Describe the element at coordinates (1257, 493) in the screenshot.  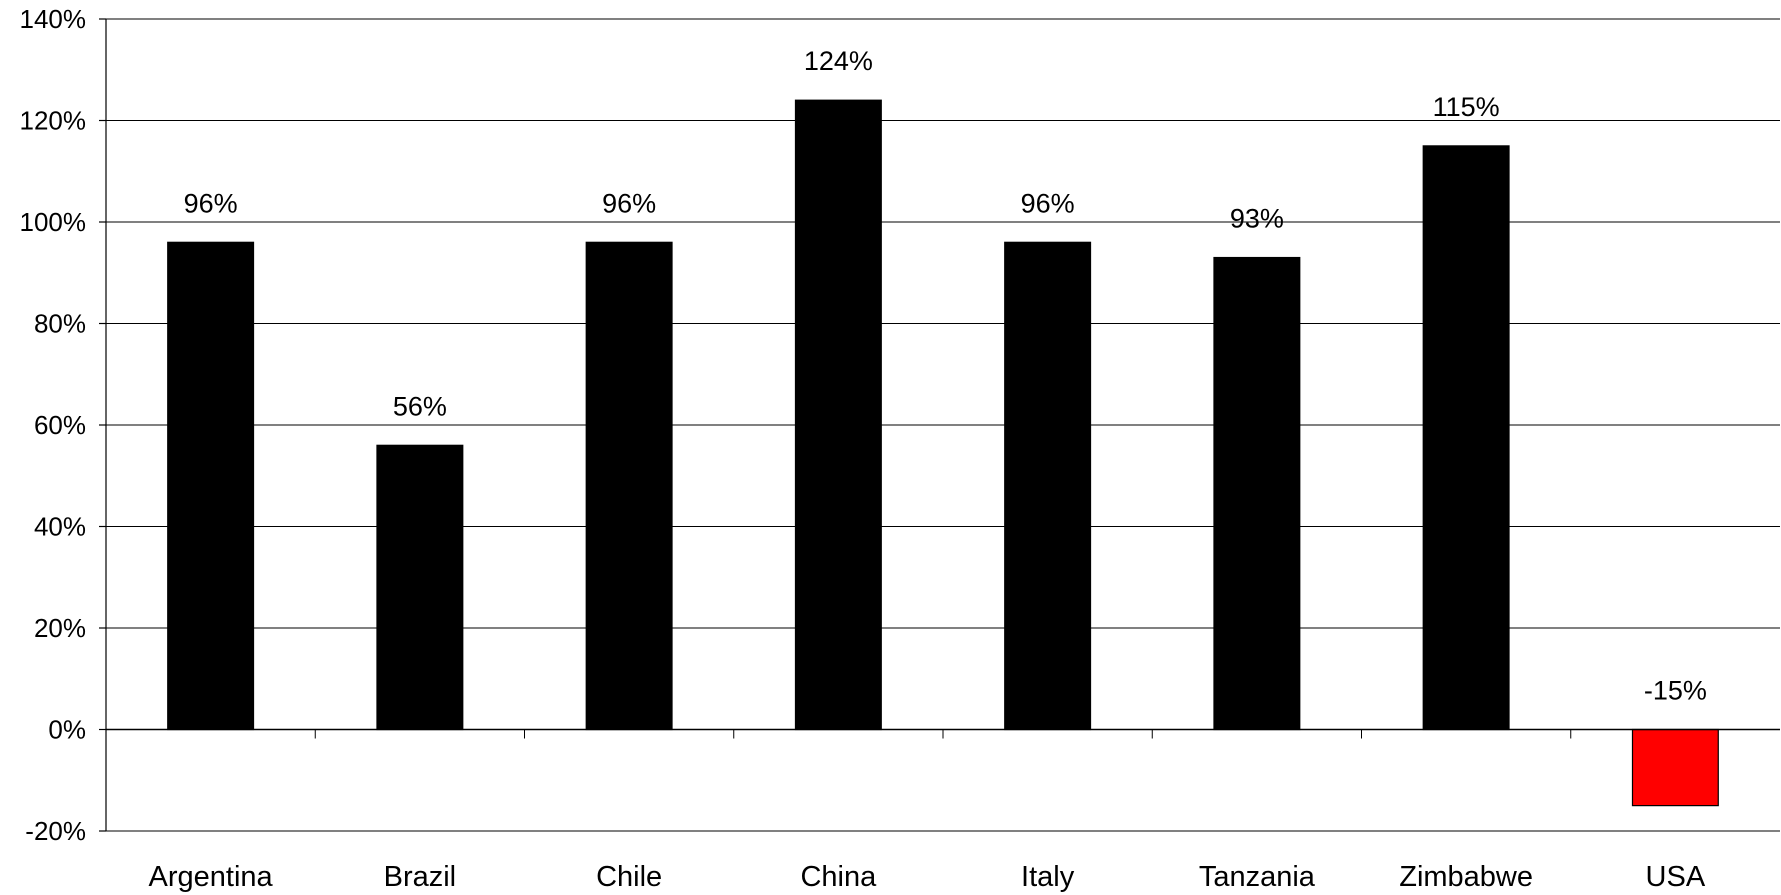
I see `bar-tanzania` at that location.